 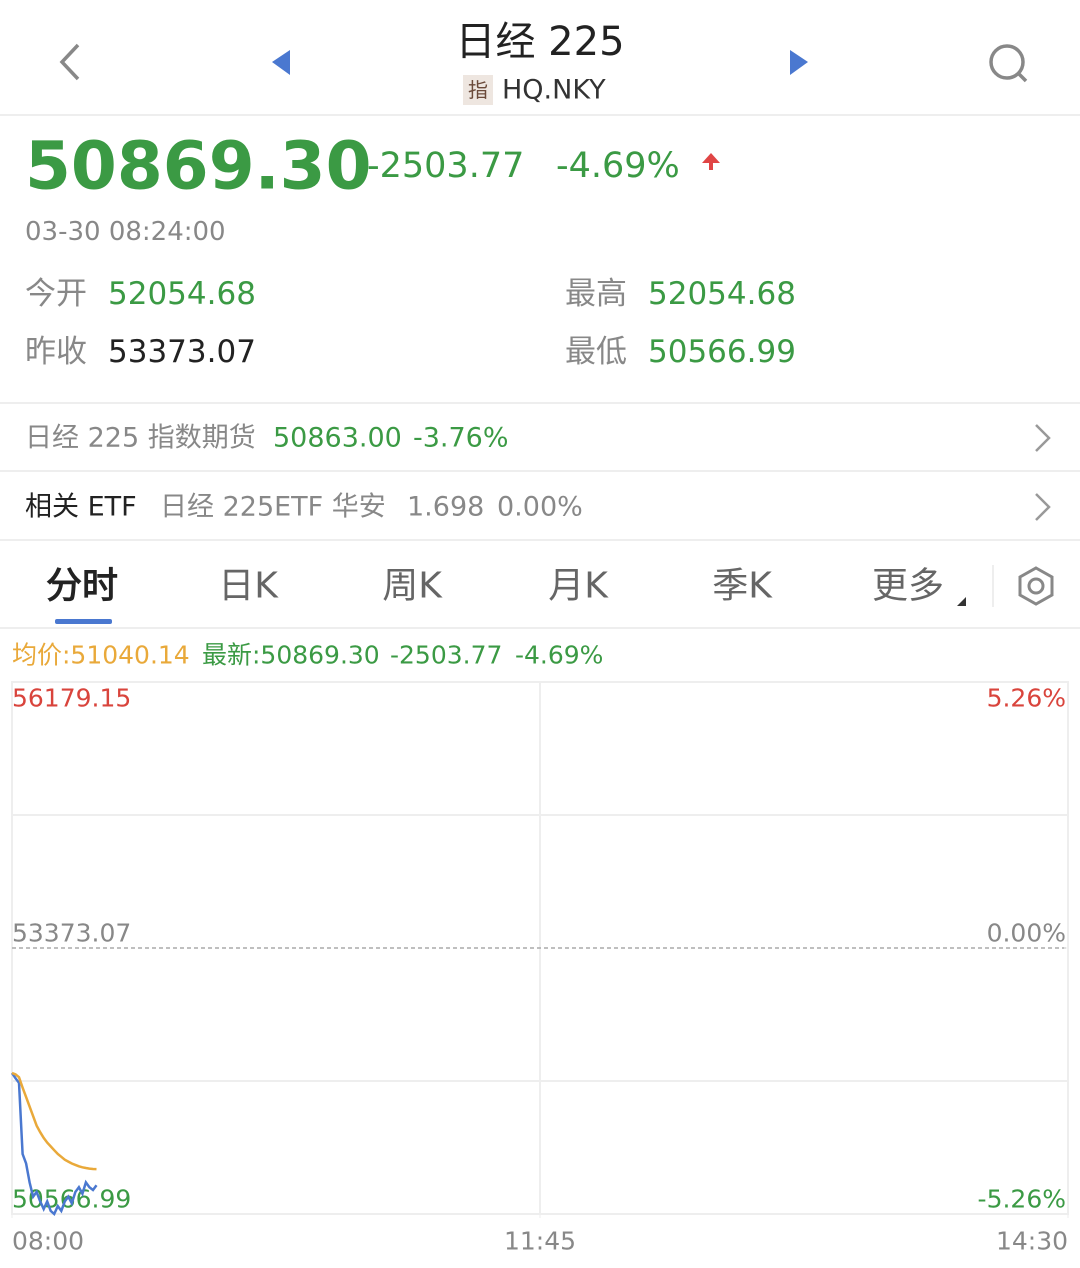 I want to click on stat-label: 今开, so click(x=56, y=294).